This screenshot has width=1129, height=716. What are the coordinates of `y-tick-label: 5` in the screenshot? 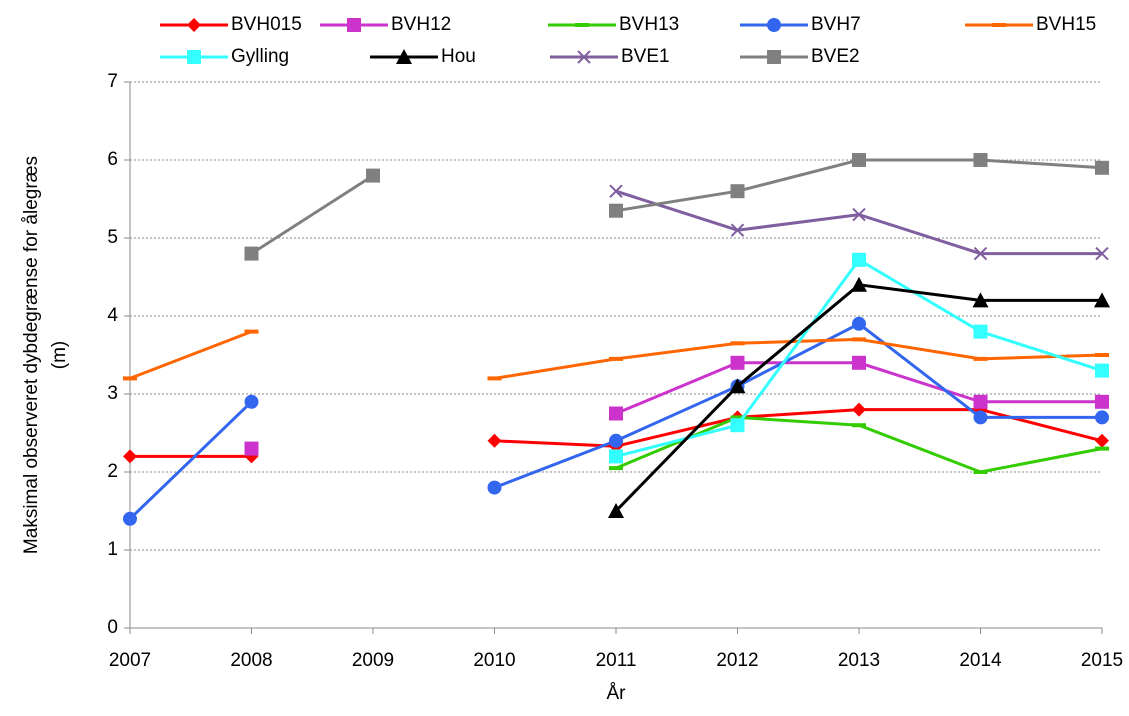 It's located at (112, 237).